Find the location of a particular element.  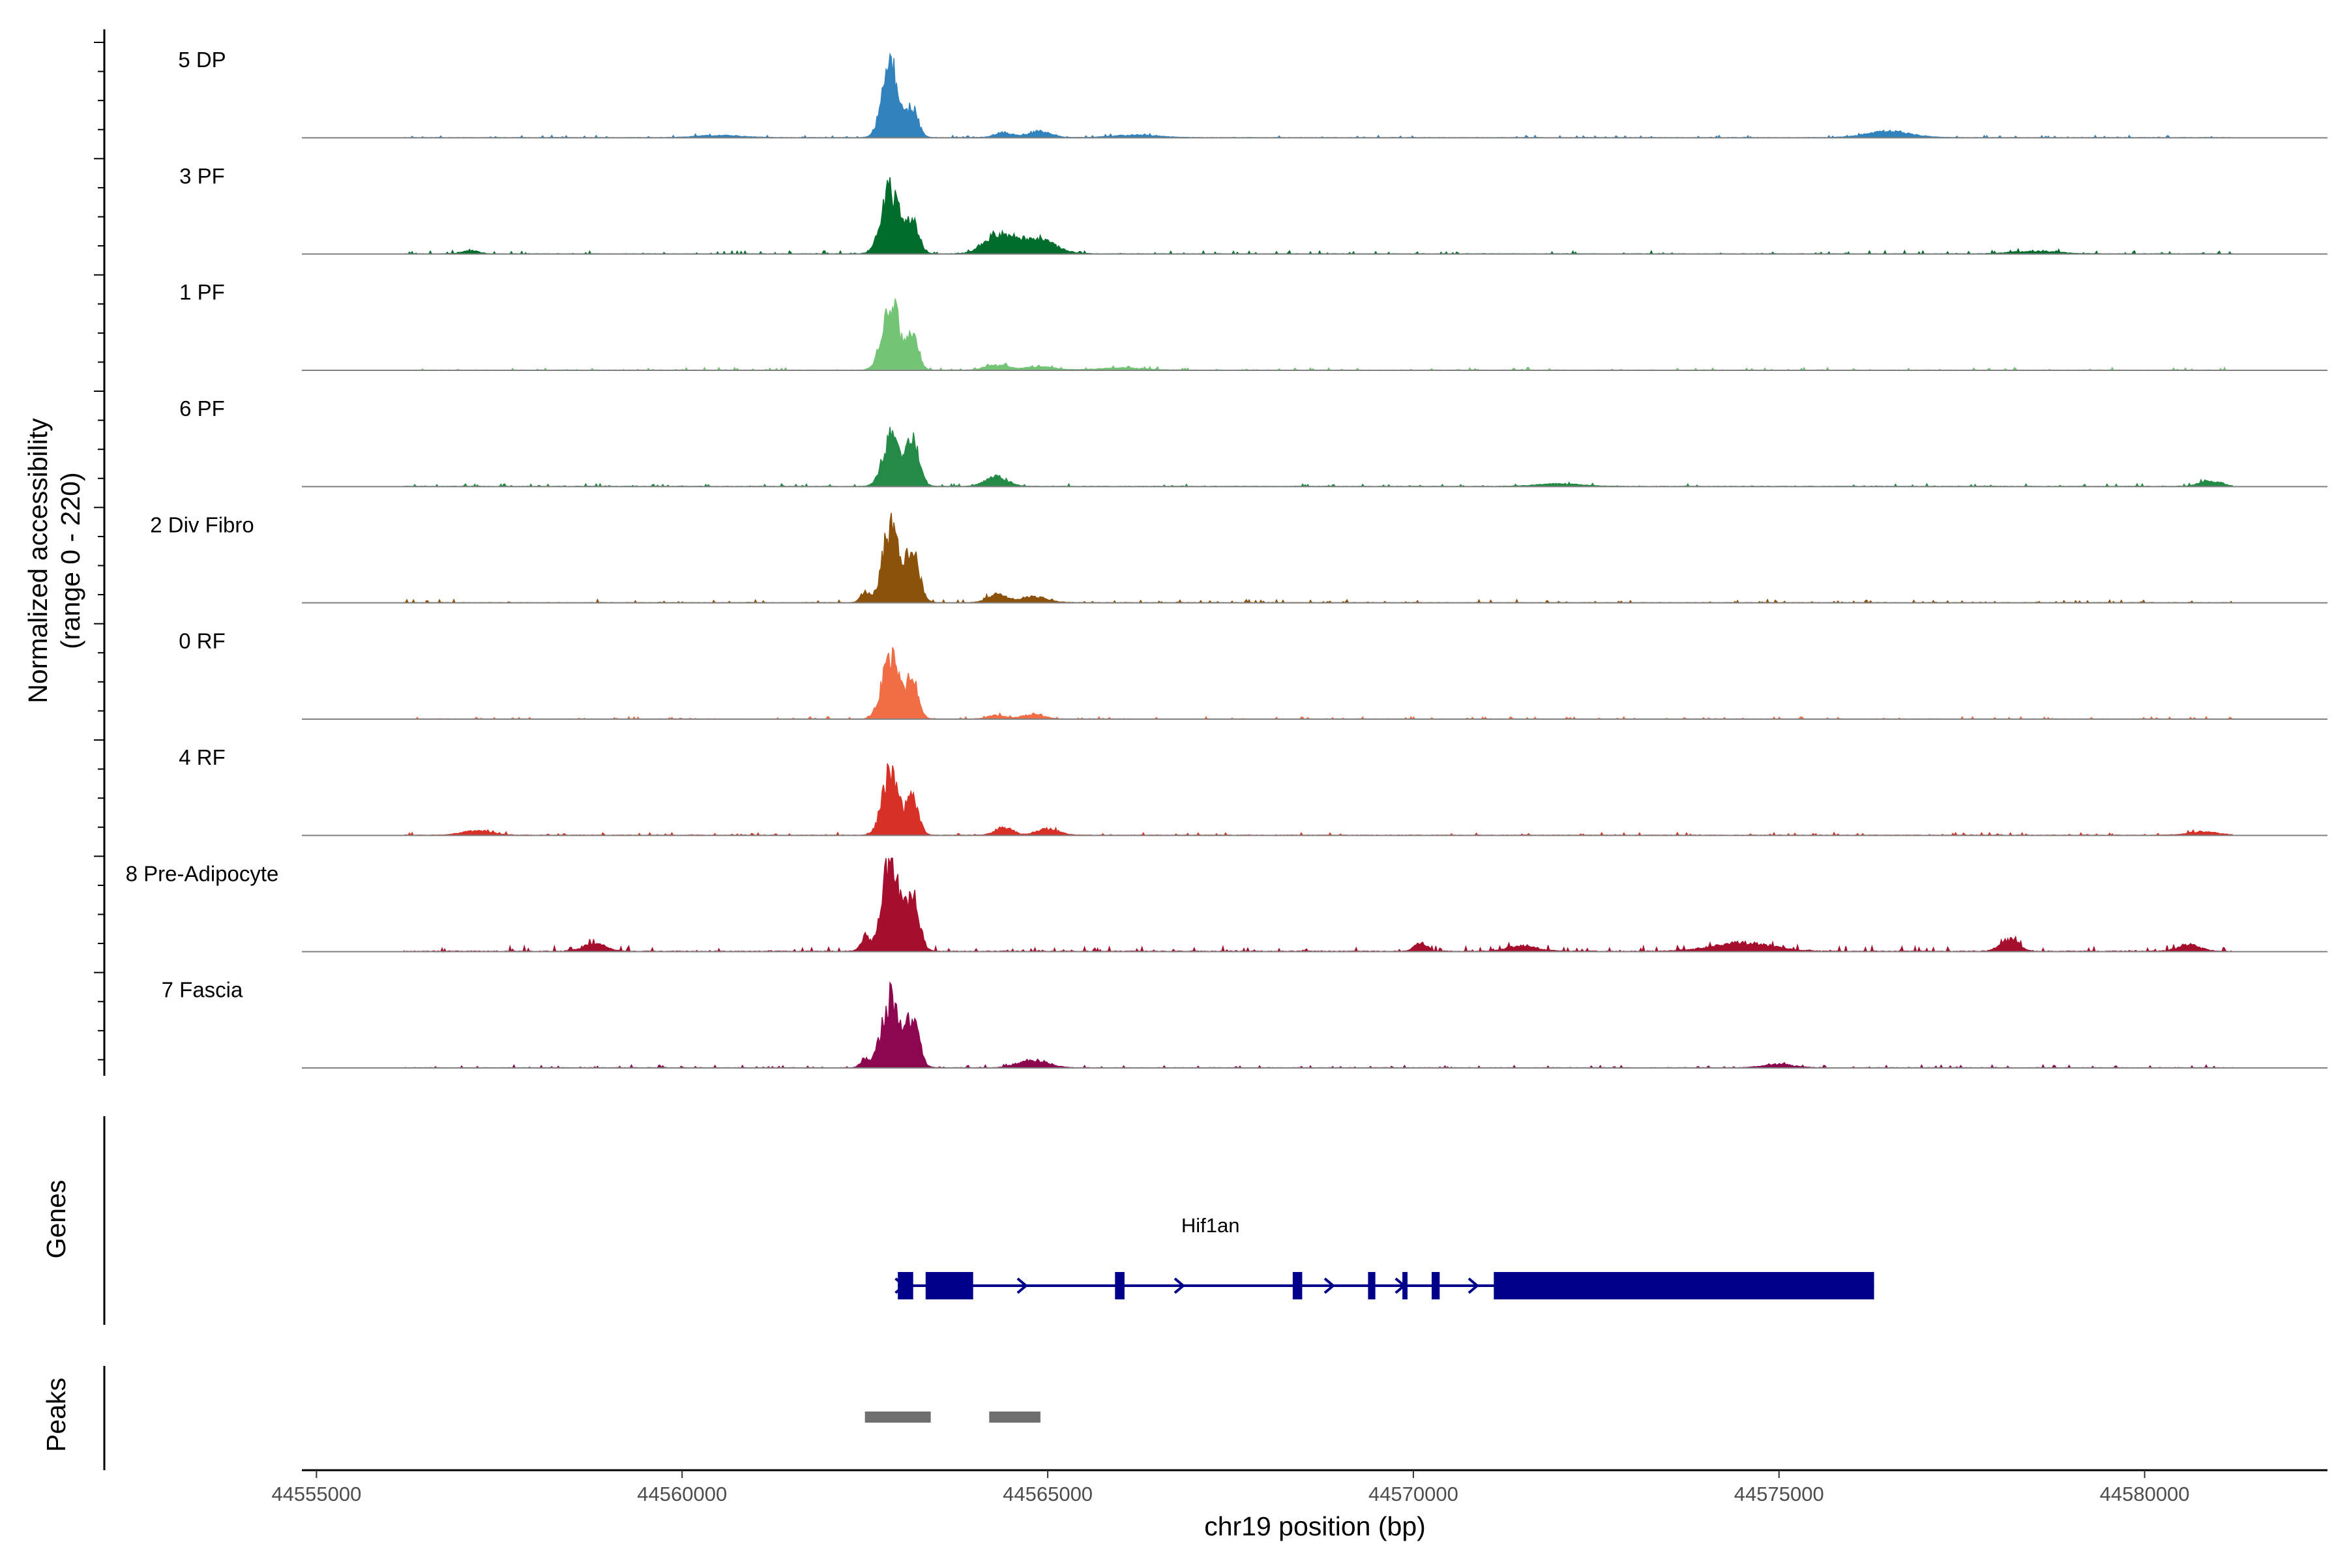

y-axis-subtitle: (range 0 - 220) is located at coordinates (70, 560).